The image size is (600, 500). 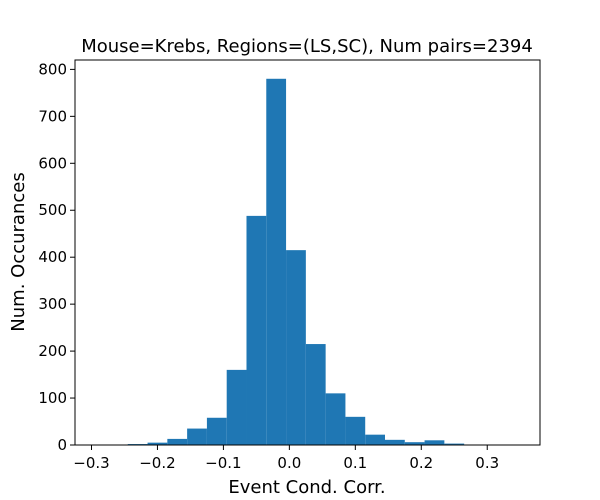 I want to click on y-axis-ticks: 0 100 200 300 400 500 600 700 800, so click(x=56, y=257).